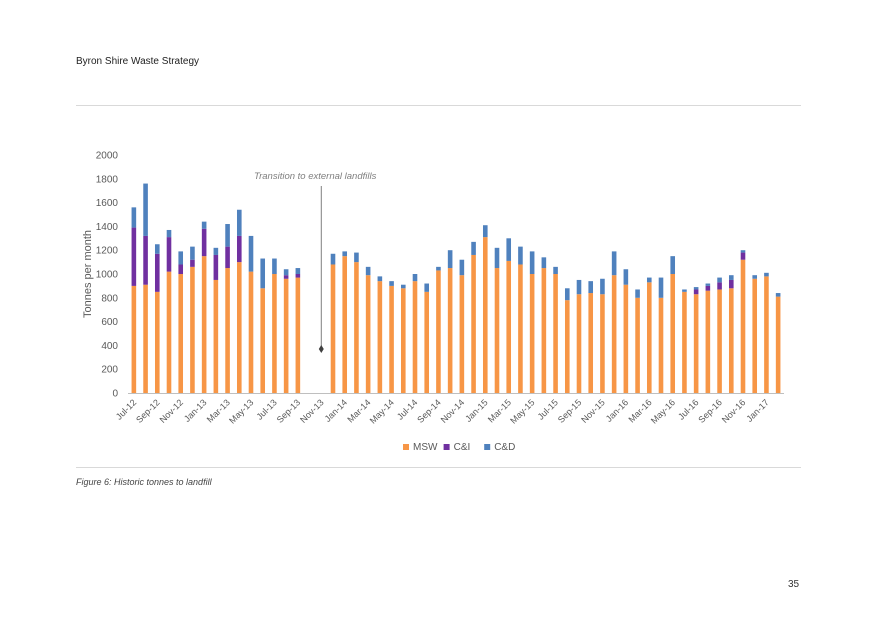 The height and width of the screenshot is (619, 875). What do you see at coordinates (315, 176) in the screenshot?
I see `annotation-label: Transition to external landfills` at bounding box center [315, 176].